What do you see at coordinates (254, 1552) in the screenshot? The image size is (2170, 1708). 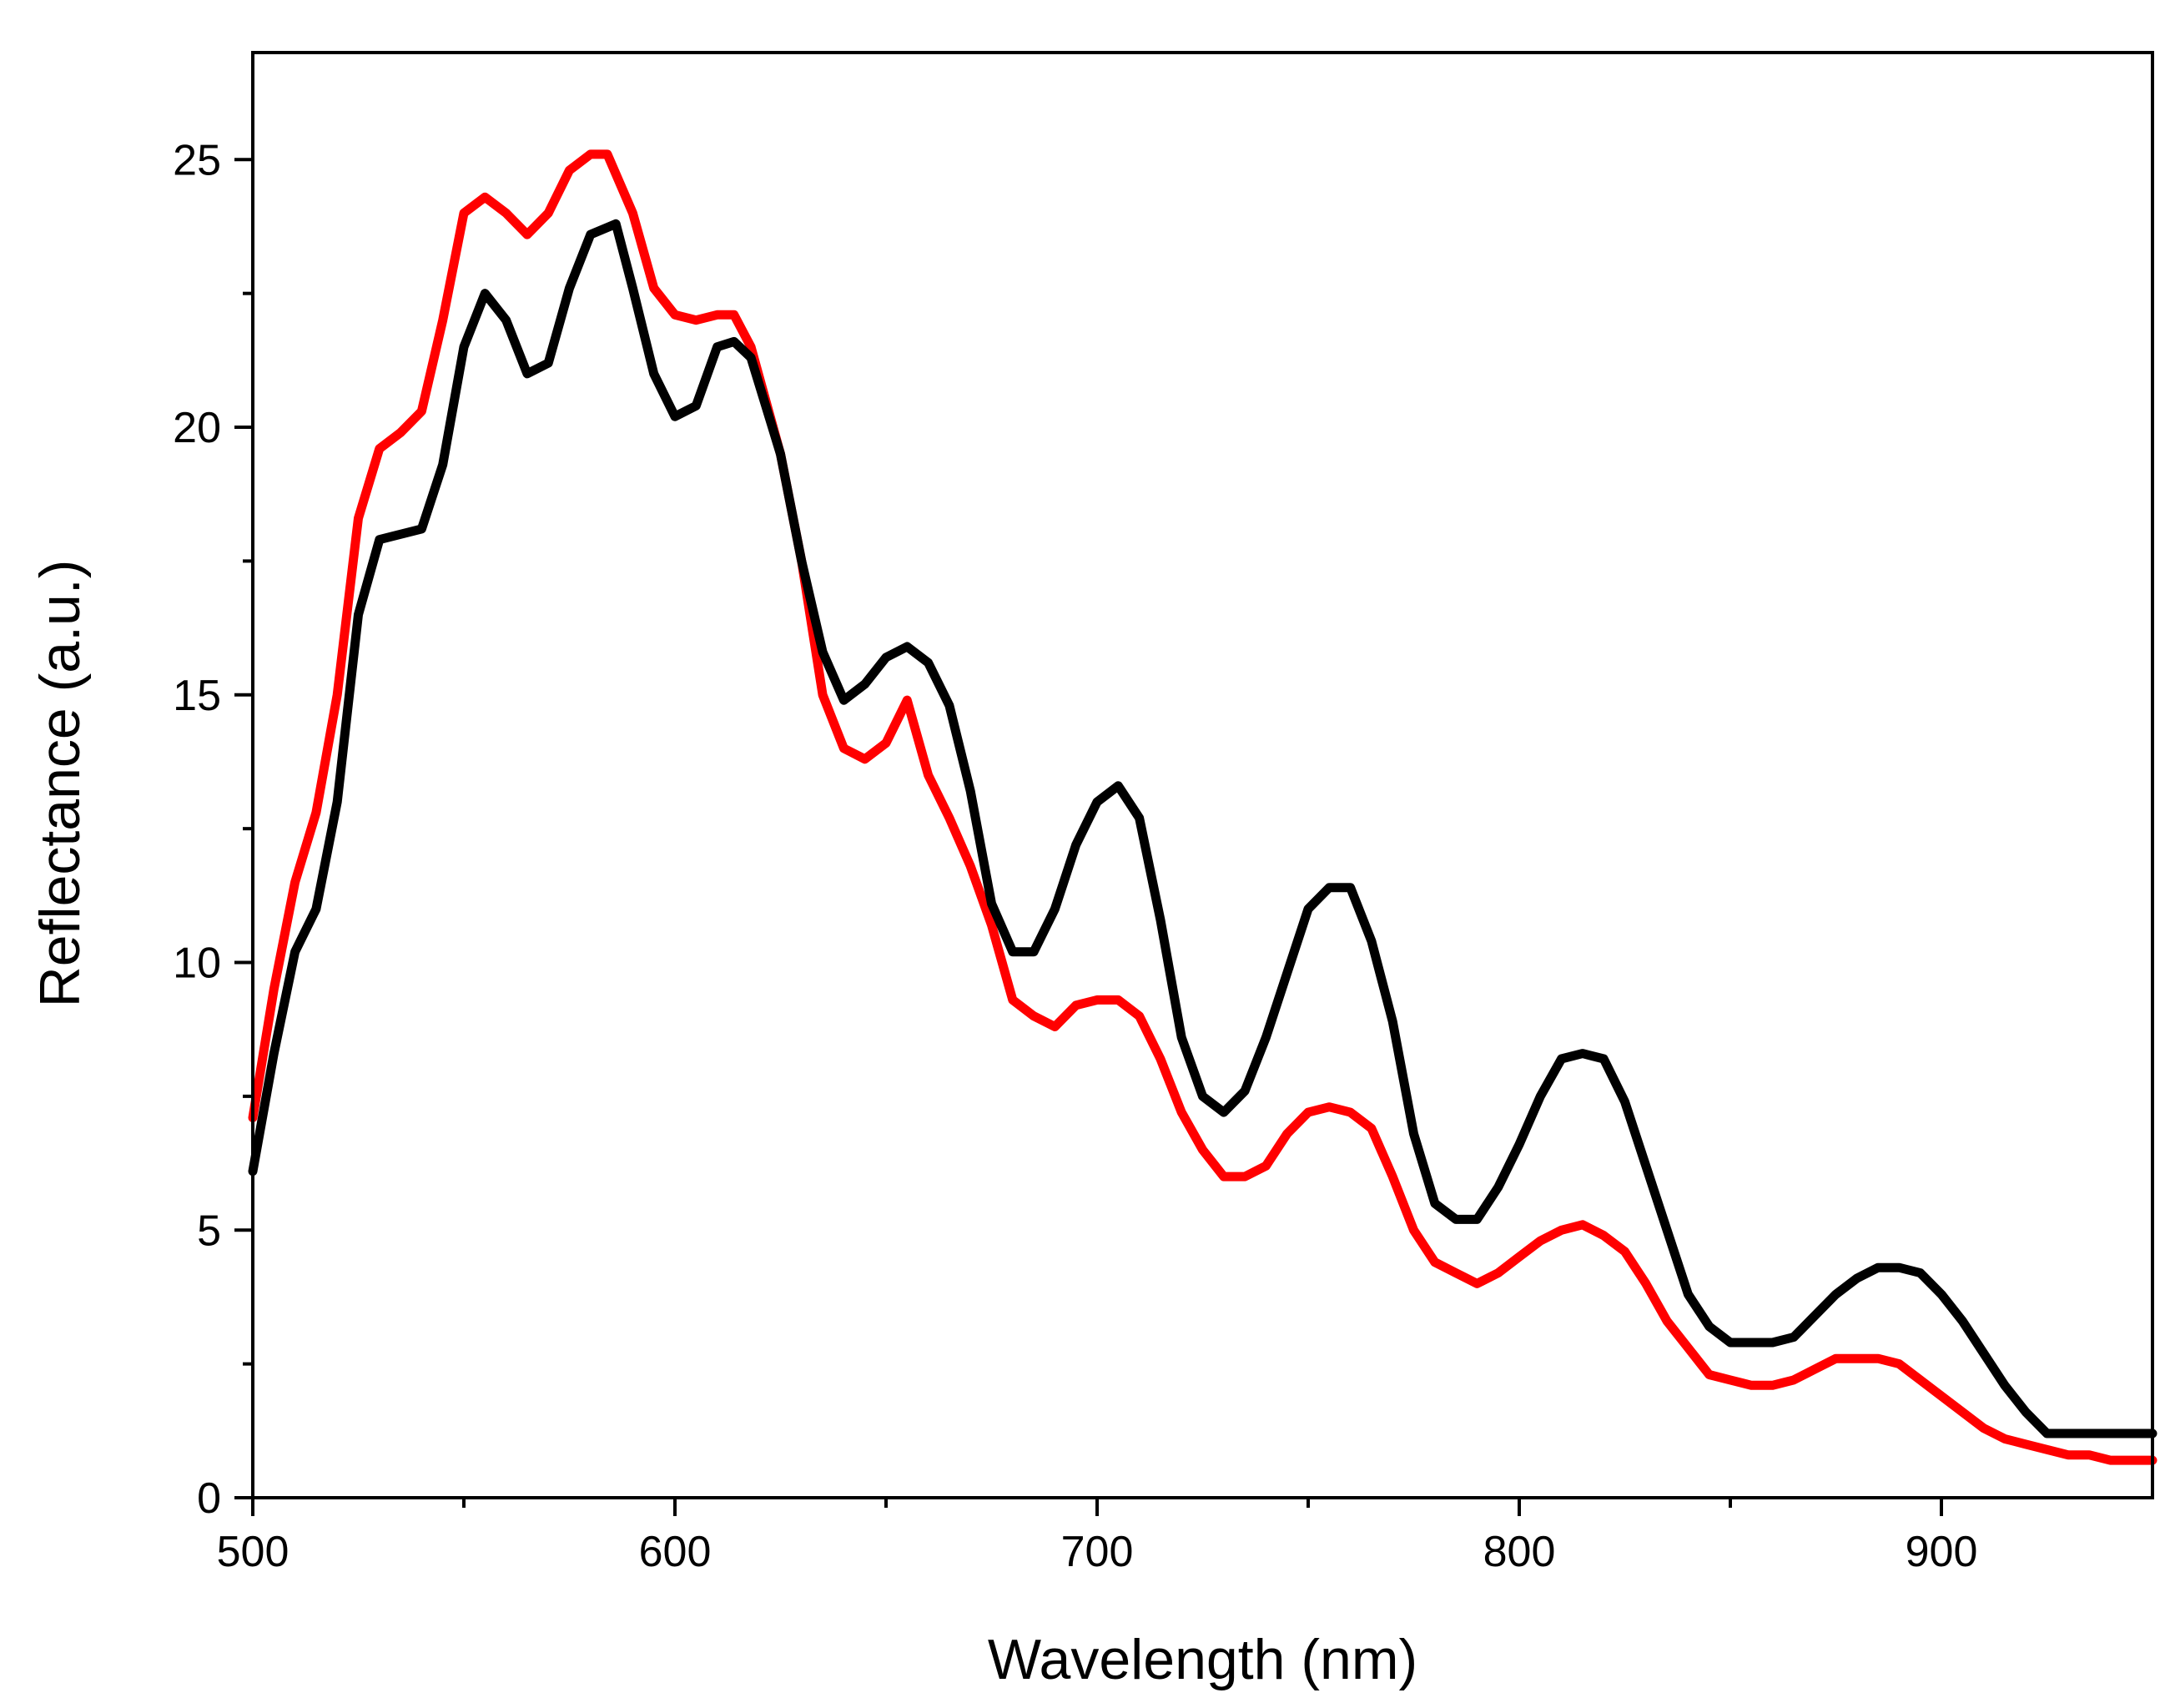 I see `x-tick-label: 500` at bounding box center [254, 1552].